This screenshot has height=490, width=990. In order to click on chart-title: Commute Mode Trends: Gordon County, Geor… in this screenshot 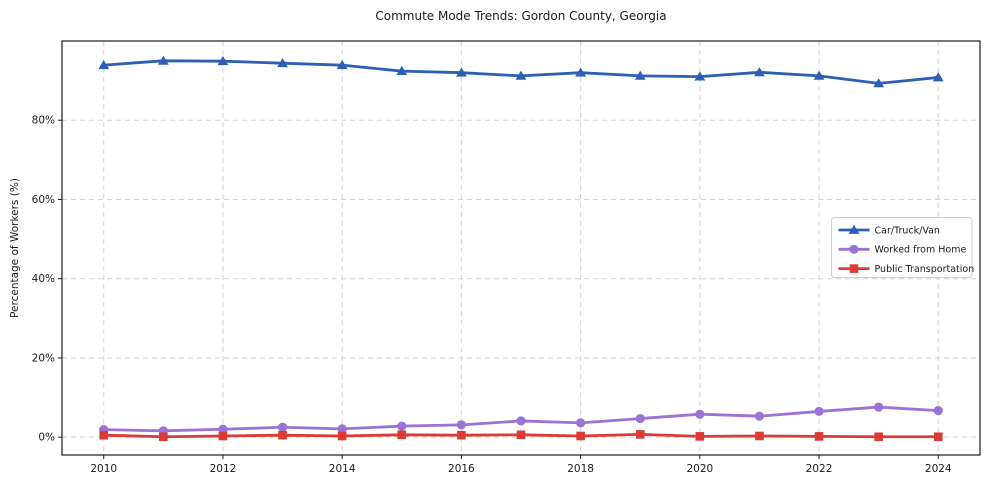, I will do `click(520, 16)`.